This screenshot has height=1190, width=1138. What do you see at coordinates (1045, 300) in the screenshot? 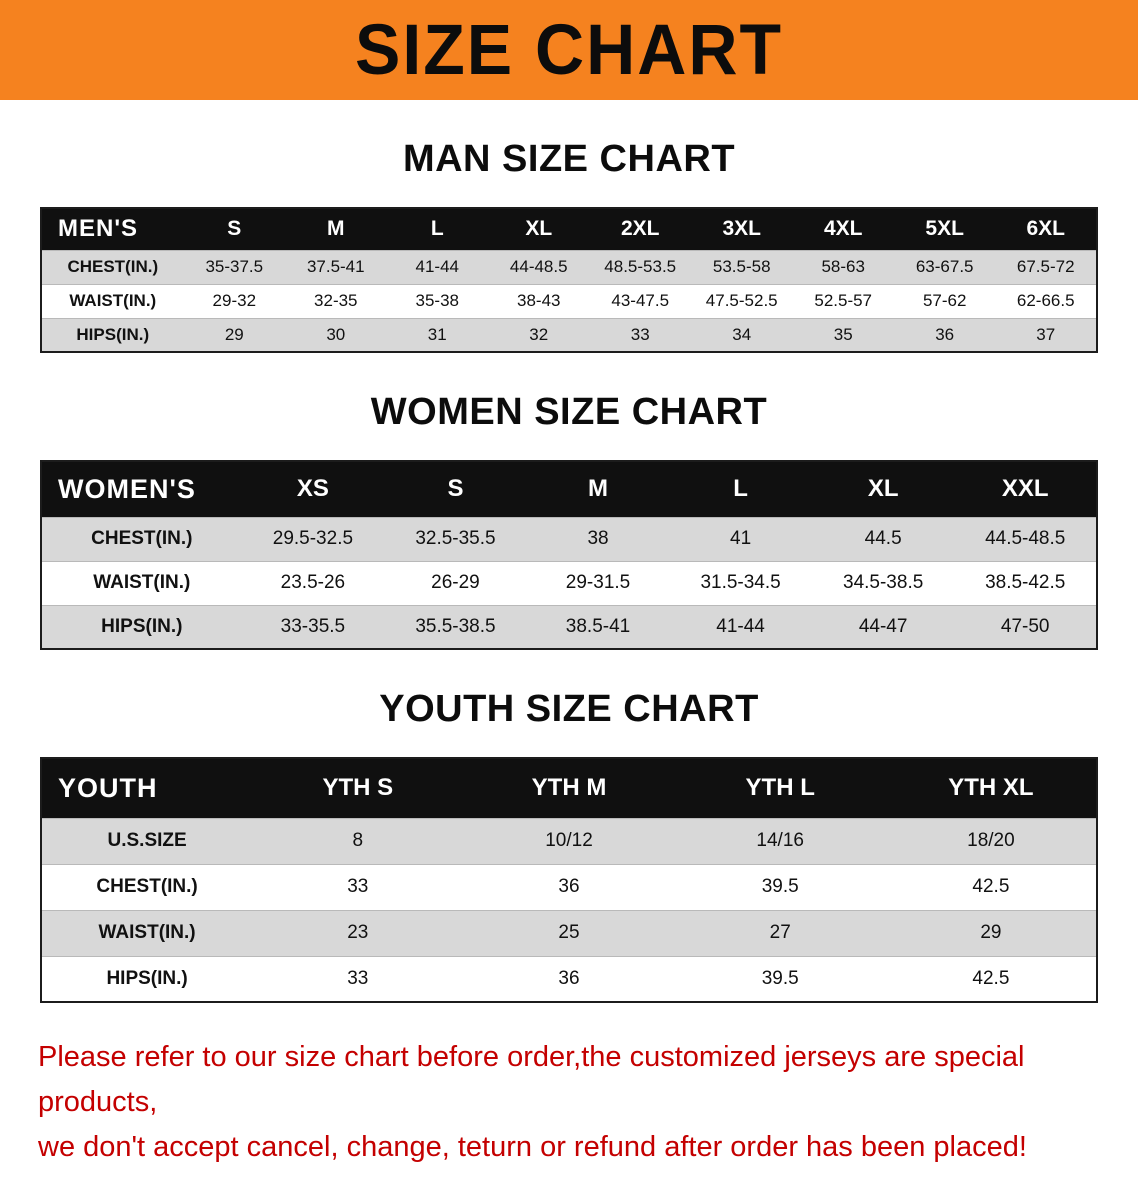
I see `size-value-cell: 62-66.5` at bounding box center [1045, 300].